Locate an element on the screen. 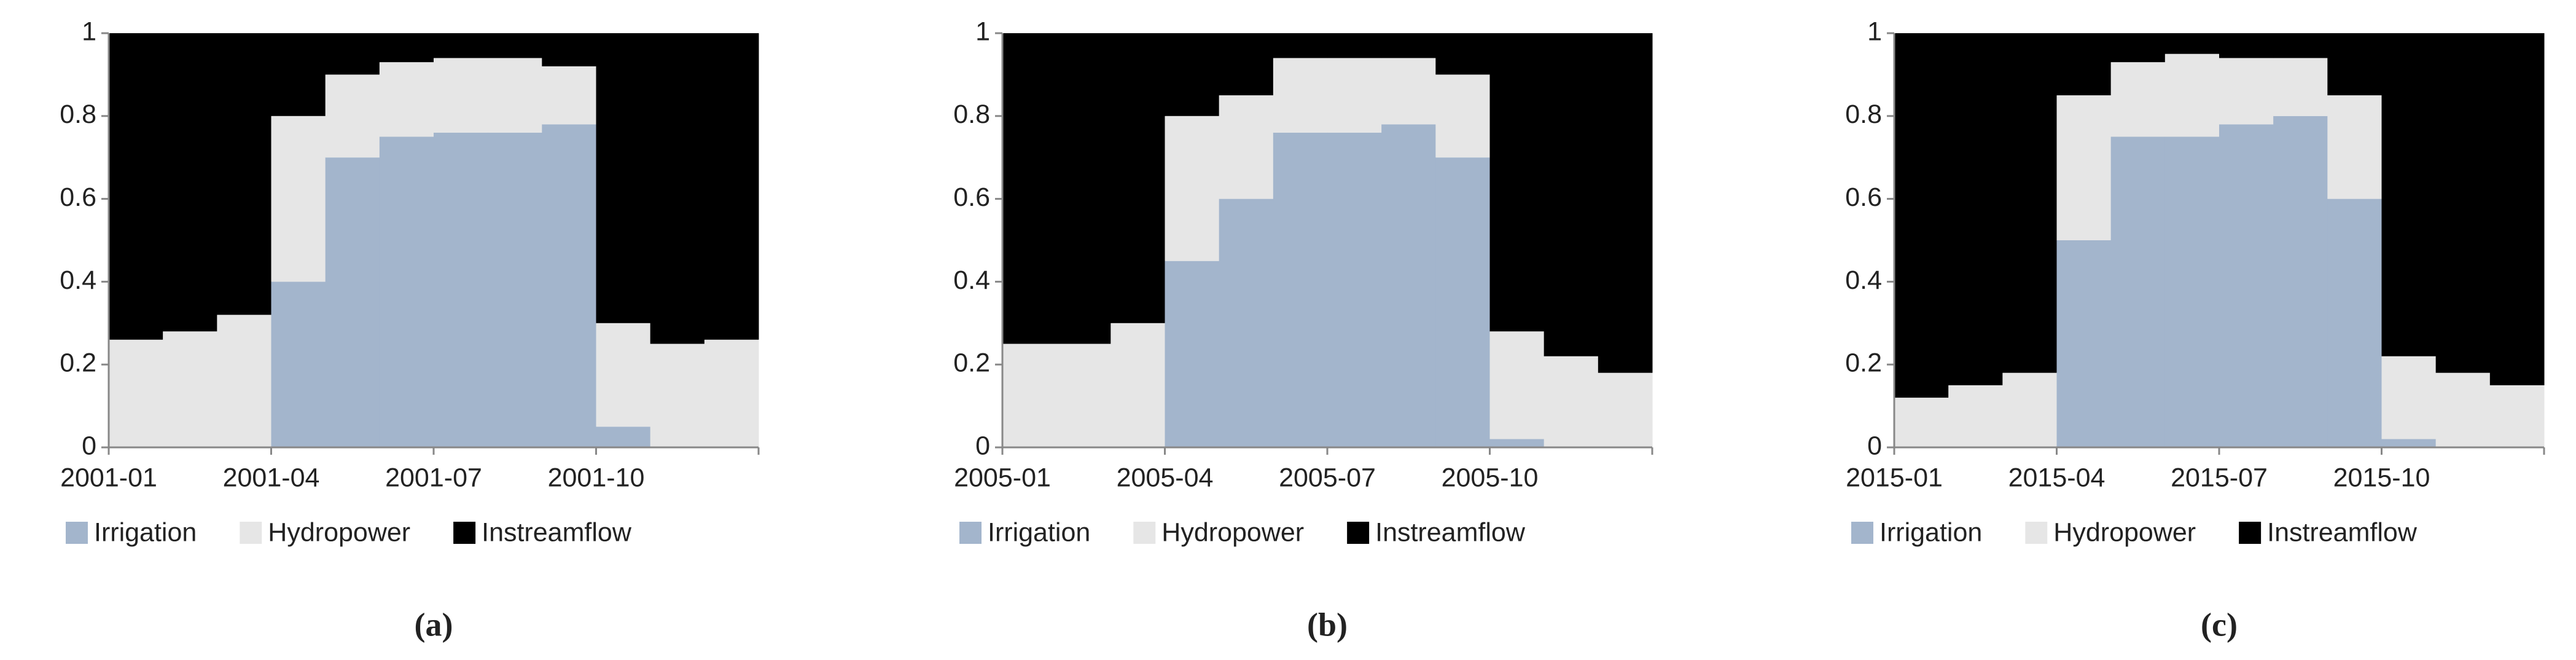 The height and width of the screenshot is (660, 2576). x-tick-label: 2001-01 is located at coordinates (108, 477).